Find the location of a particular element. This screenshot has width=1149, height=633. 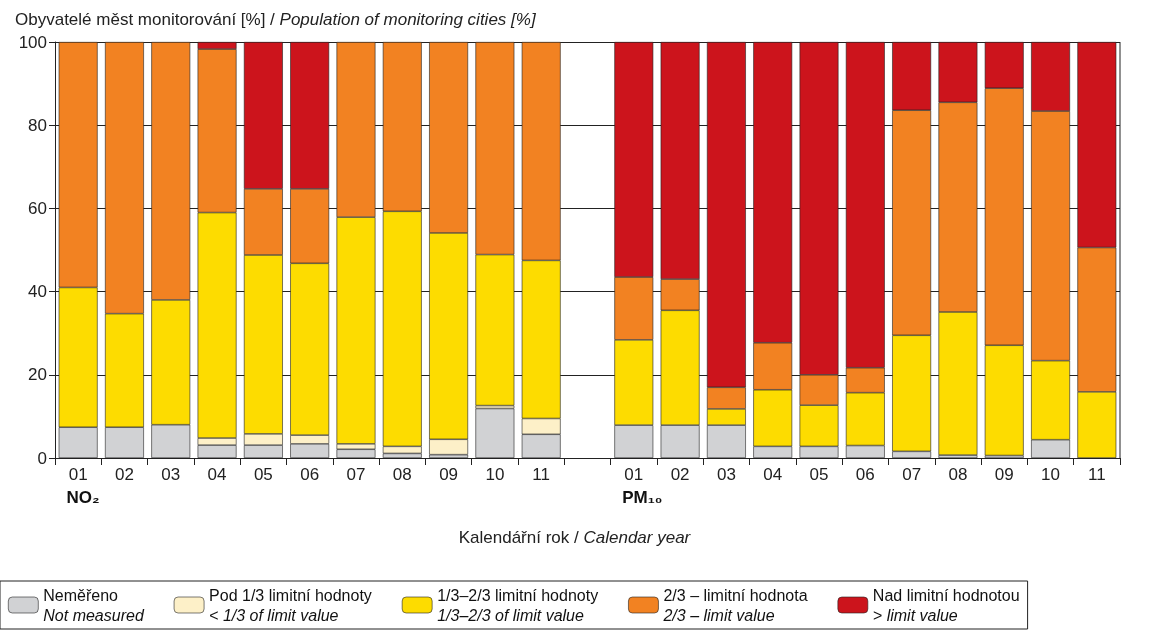

text: PM₁₀ is located at coordinates (642, 497).